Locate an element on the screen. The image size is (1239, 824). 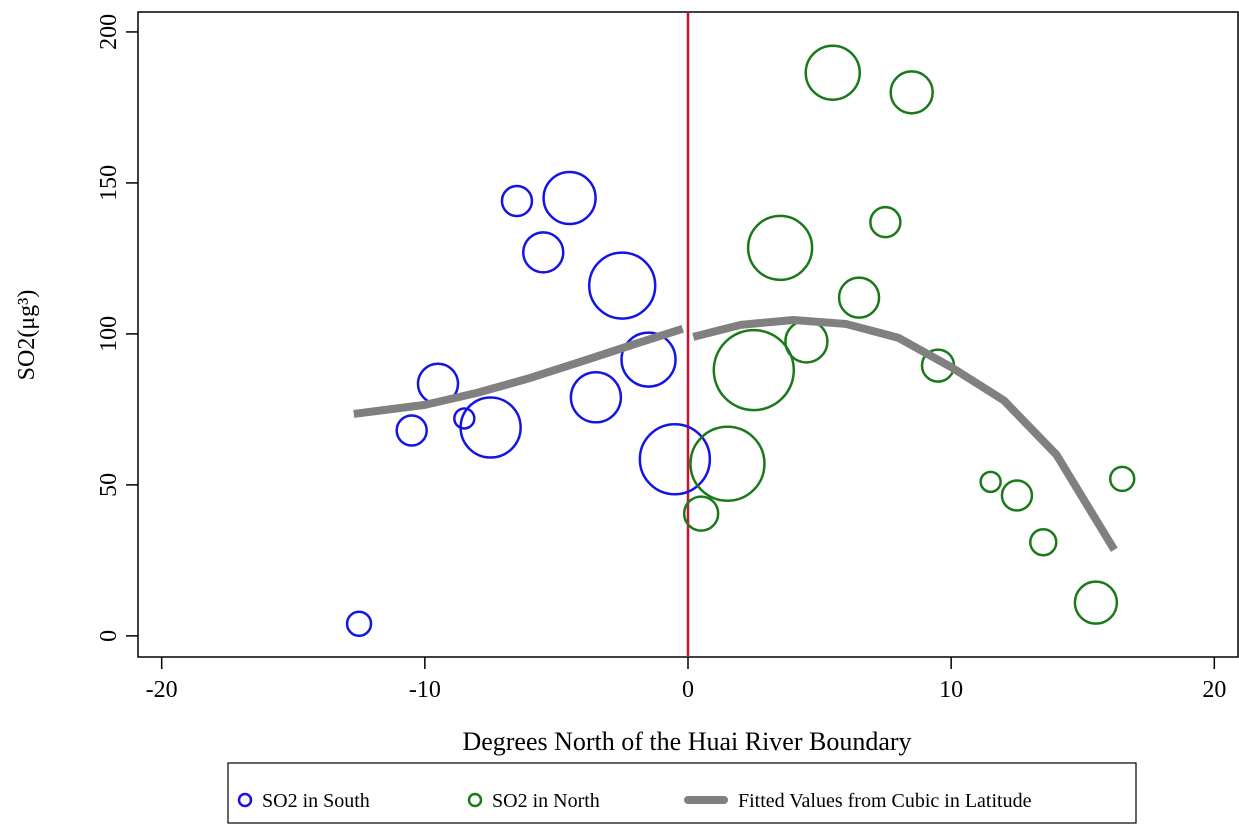
x-tick-label: 20 is located at coordinates (1214, 690).